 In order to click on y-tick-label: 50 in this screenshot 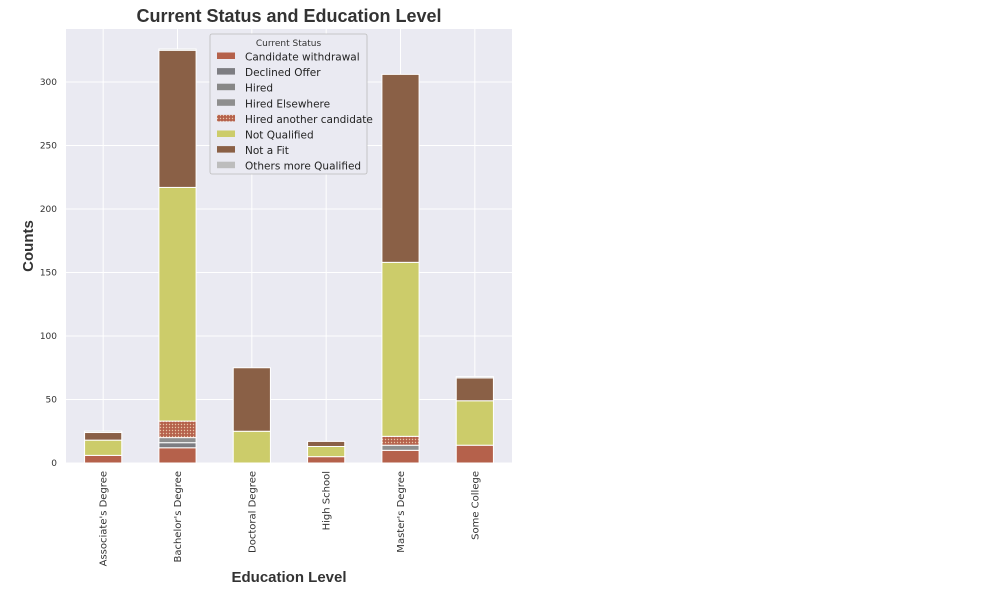, I will do `click(52, 401)`.